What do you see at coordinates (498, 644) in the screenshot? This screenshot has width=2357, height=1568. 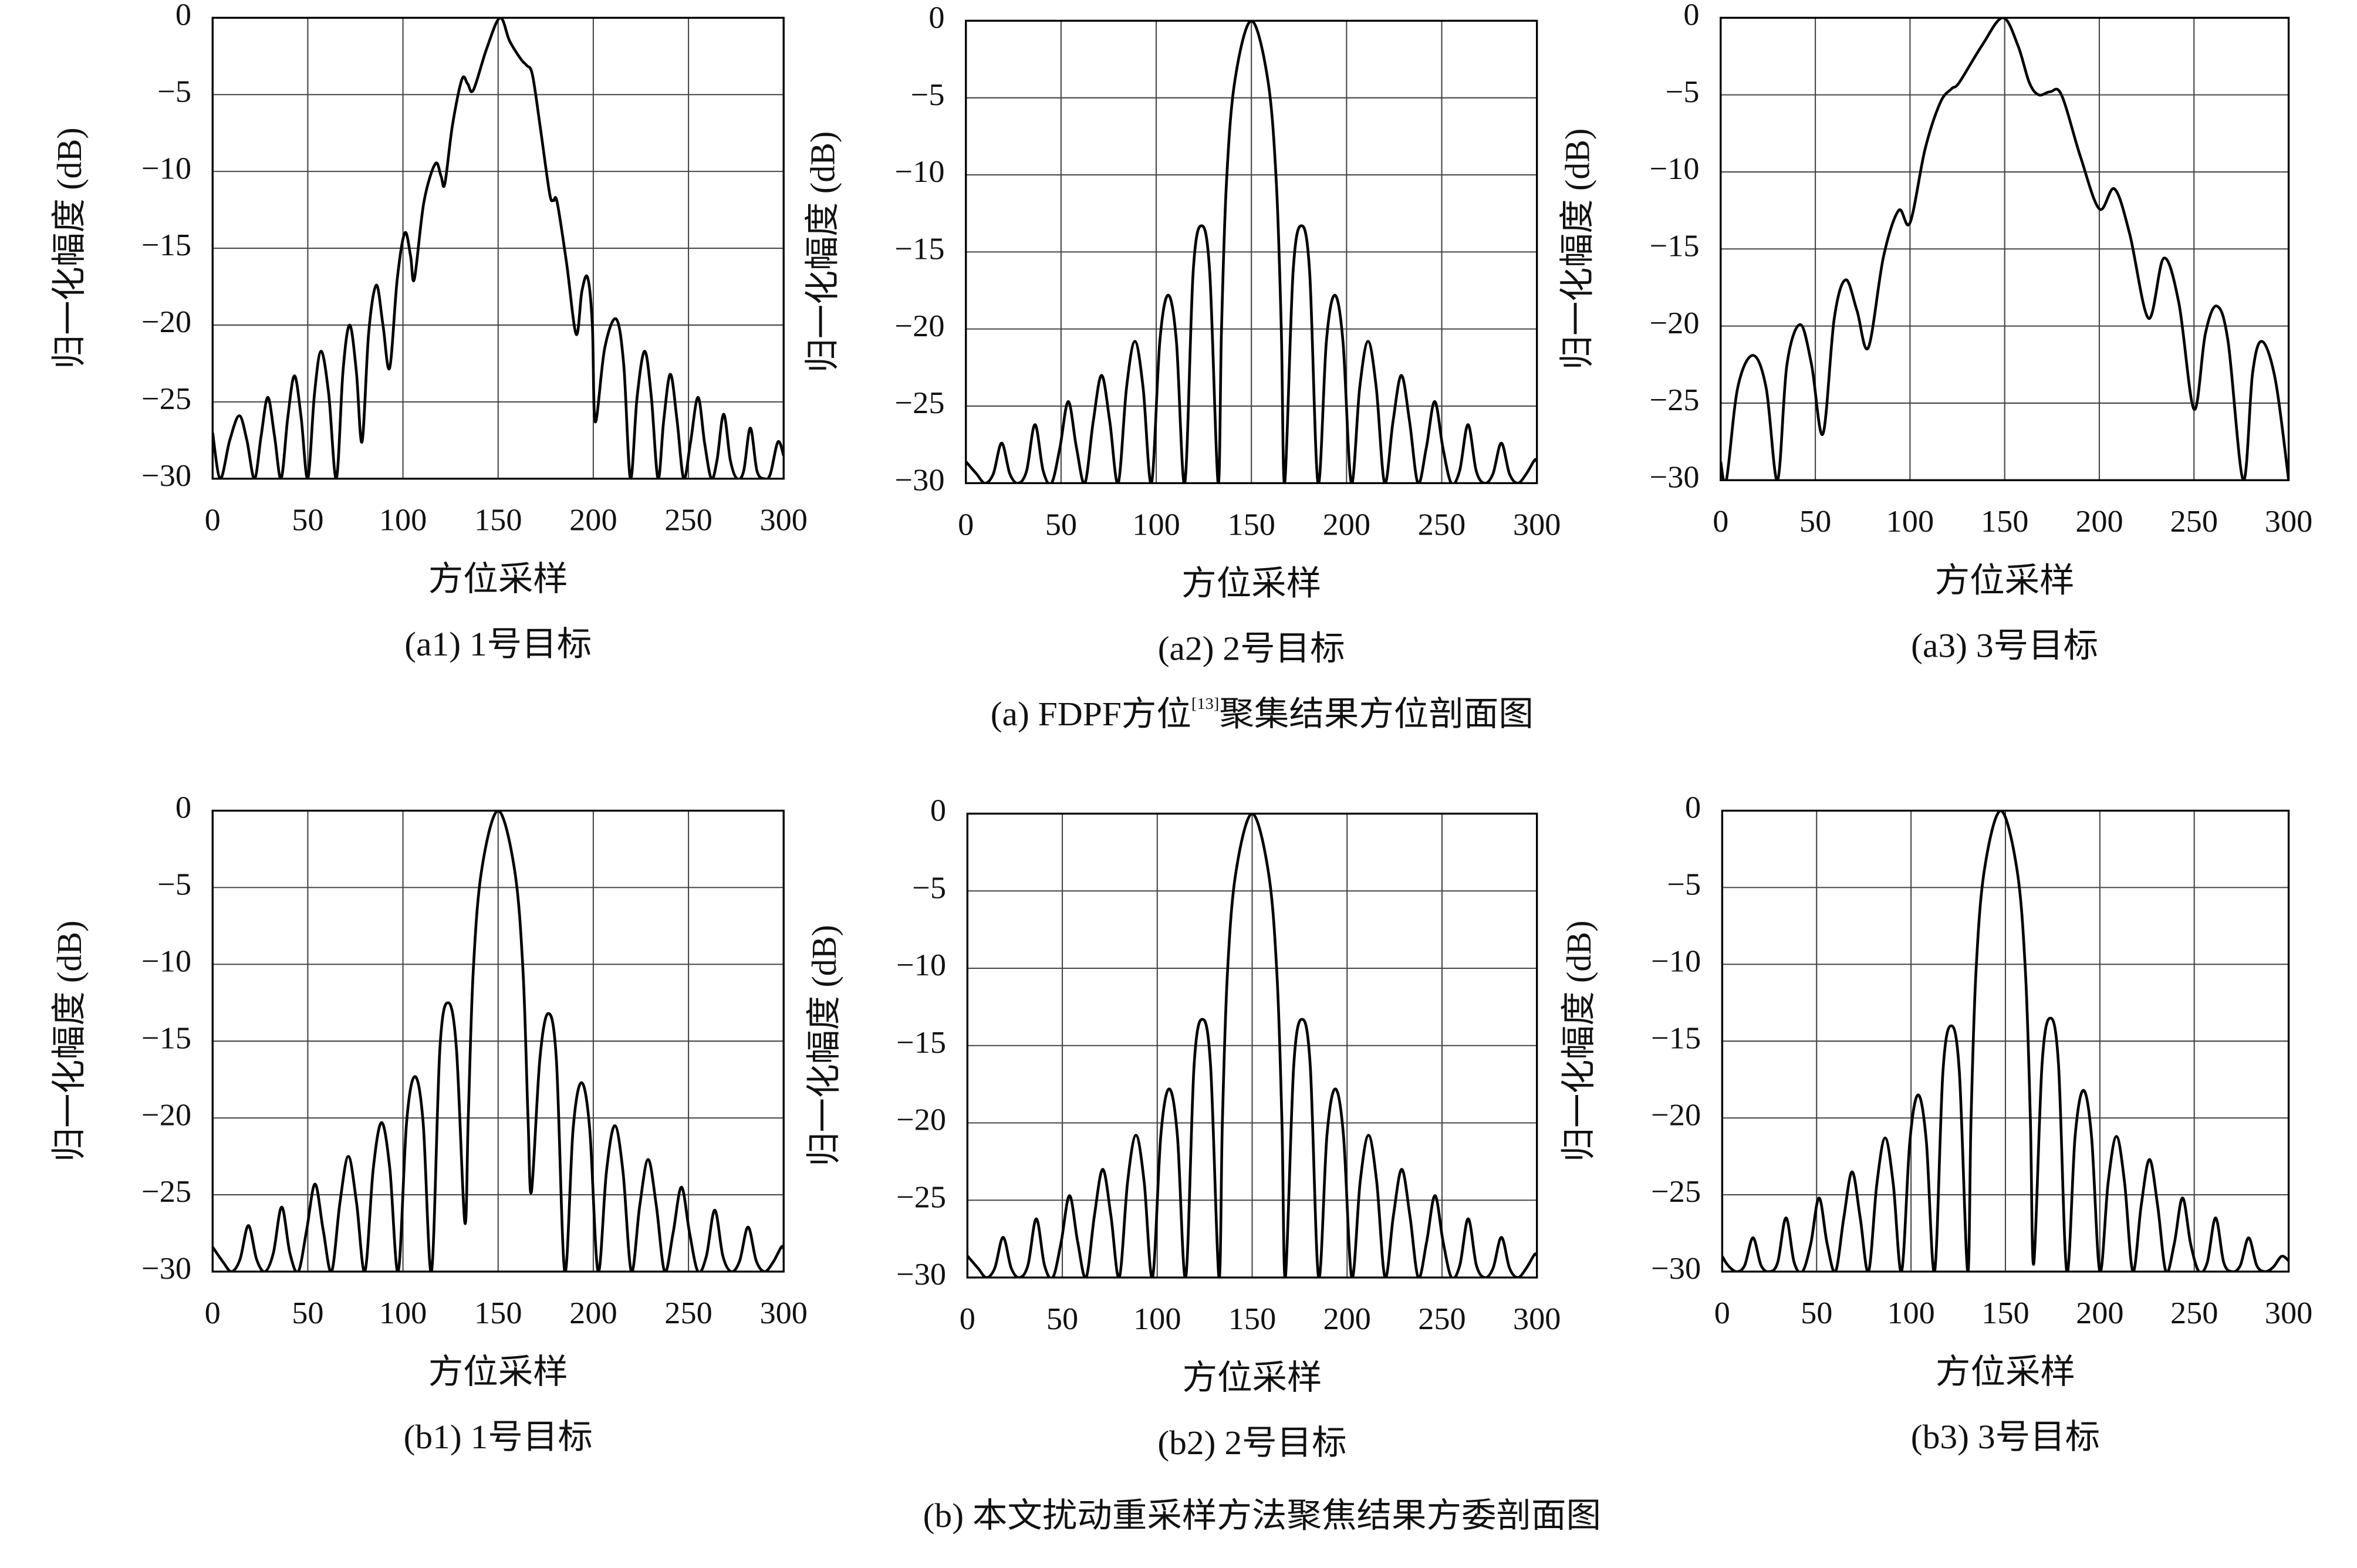 I see `subplot-title: (a1) 1号目标` at bounding box center [498, 644].